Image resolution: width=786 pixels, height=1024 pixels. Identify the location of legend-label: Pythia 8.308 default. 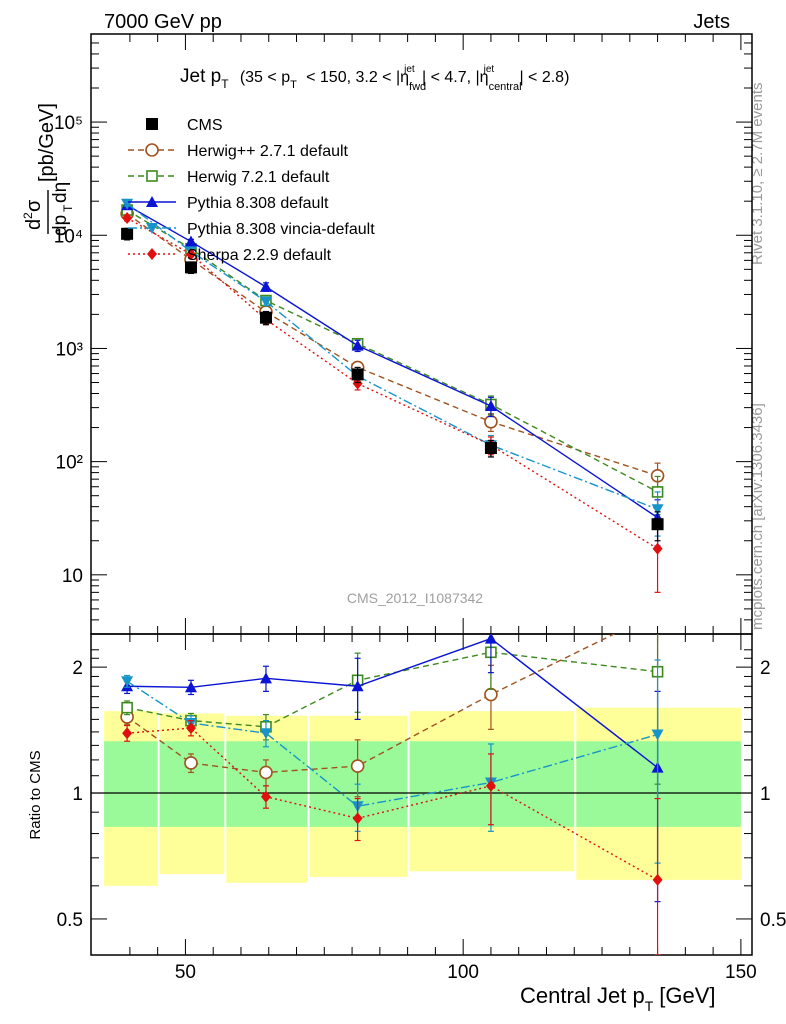
(258, 203).